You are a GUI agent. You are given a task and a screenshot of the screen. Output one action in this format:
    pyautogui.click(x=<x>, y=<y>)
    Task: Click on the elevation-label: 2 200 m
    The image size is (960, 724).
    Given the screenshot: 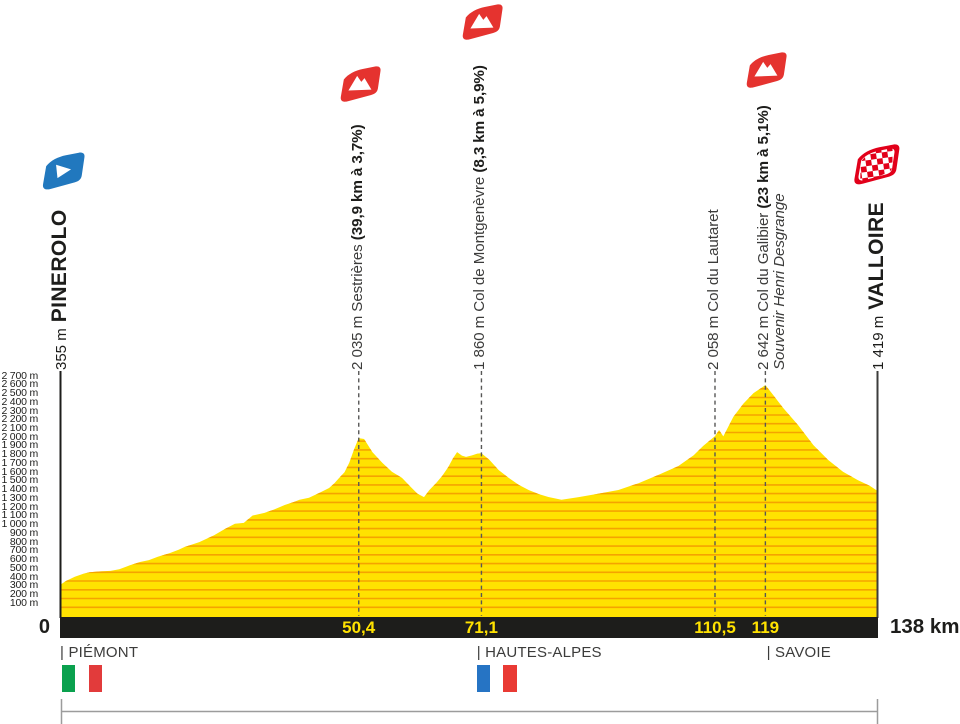 What is the action you would take?
    pyautogui.click(x=19, y=419)
    